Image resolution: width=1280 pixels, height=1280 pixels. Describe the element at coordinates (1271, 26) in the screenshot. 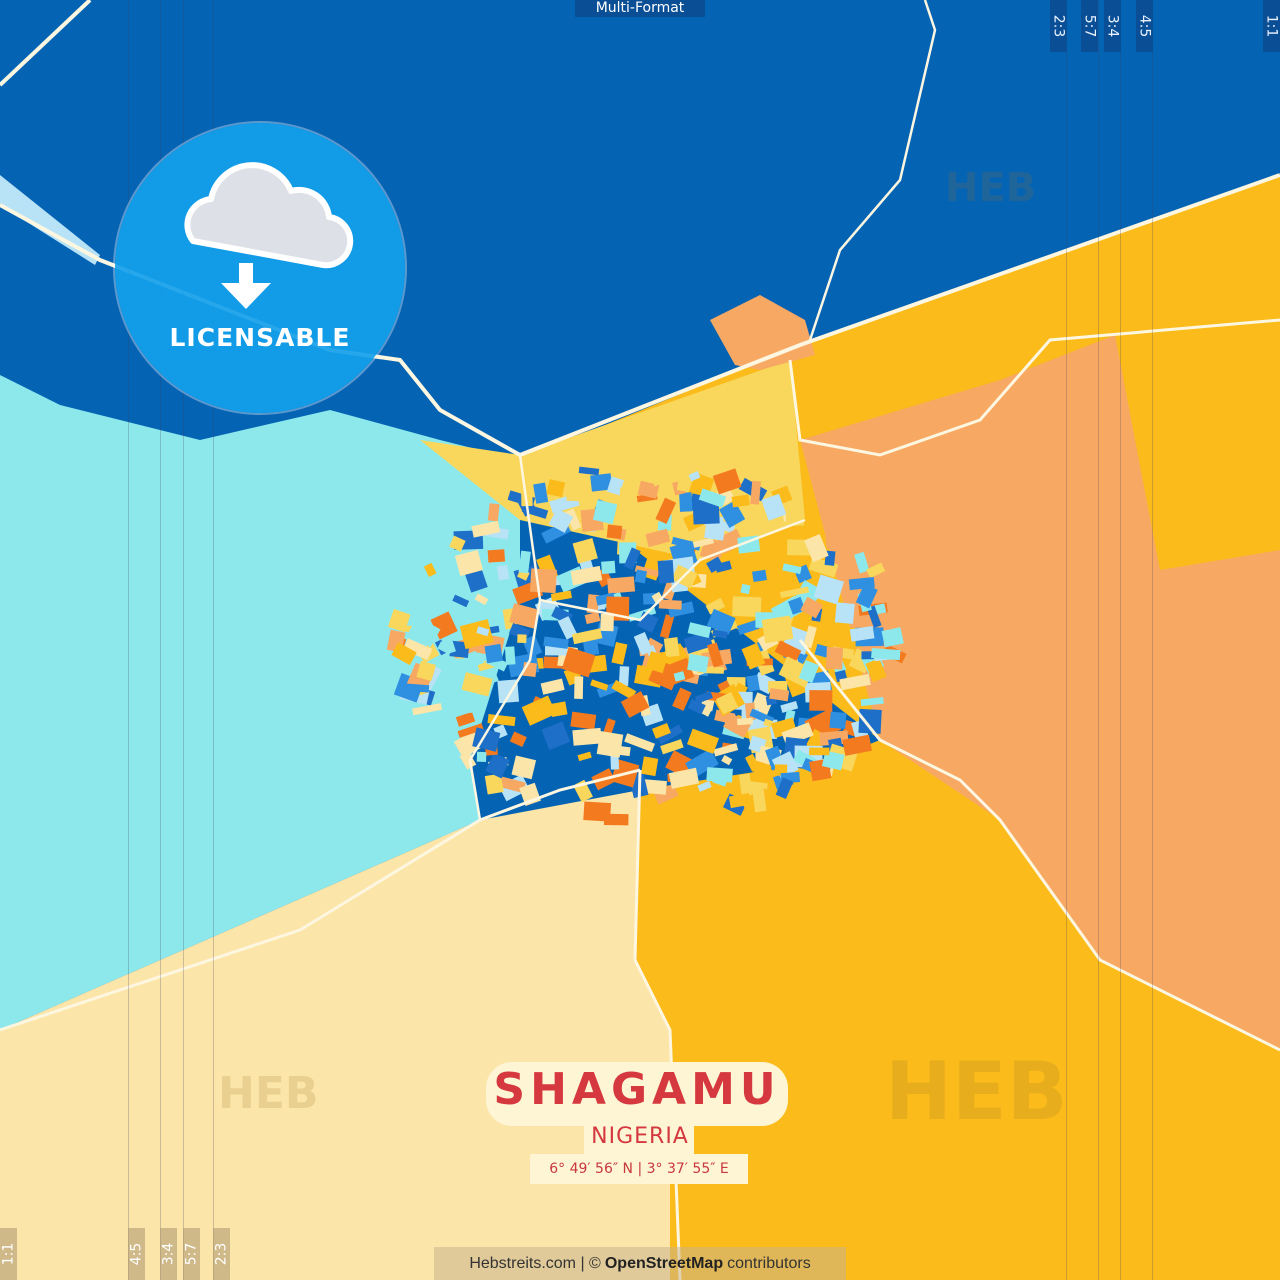

I see `ratio-tab-1-1: 1:1` at that location.